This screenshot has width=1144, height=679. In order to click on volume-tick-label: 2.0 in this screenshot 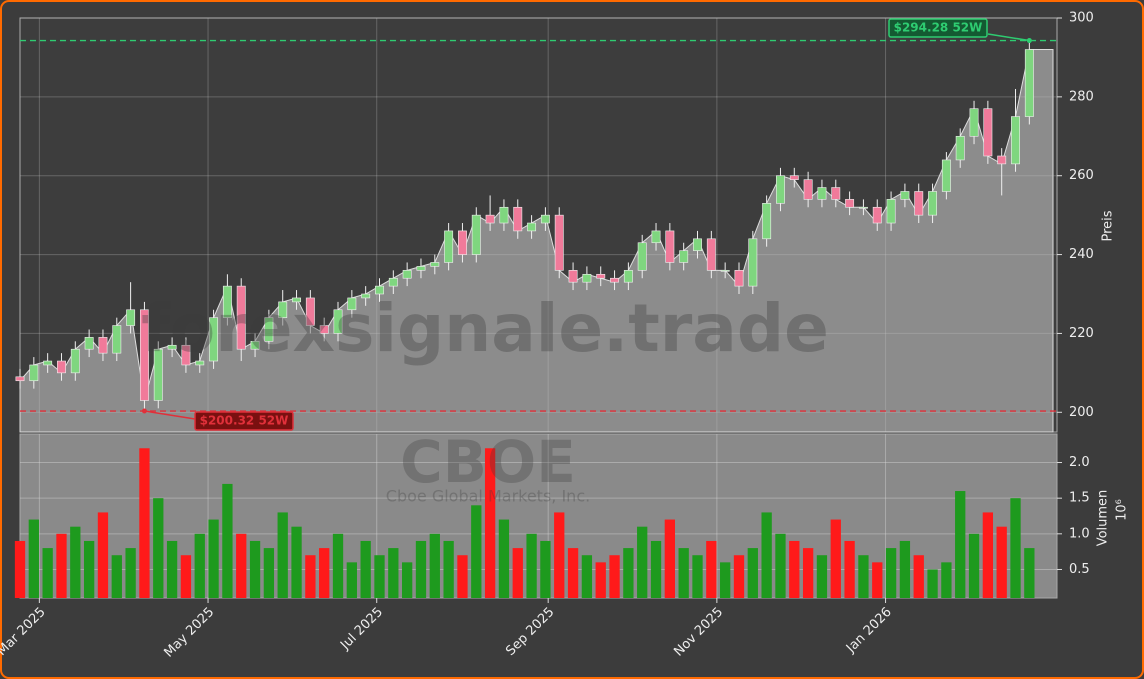, I will do `click(1079, 462)`.